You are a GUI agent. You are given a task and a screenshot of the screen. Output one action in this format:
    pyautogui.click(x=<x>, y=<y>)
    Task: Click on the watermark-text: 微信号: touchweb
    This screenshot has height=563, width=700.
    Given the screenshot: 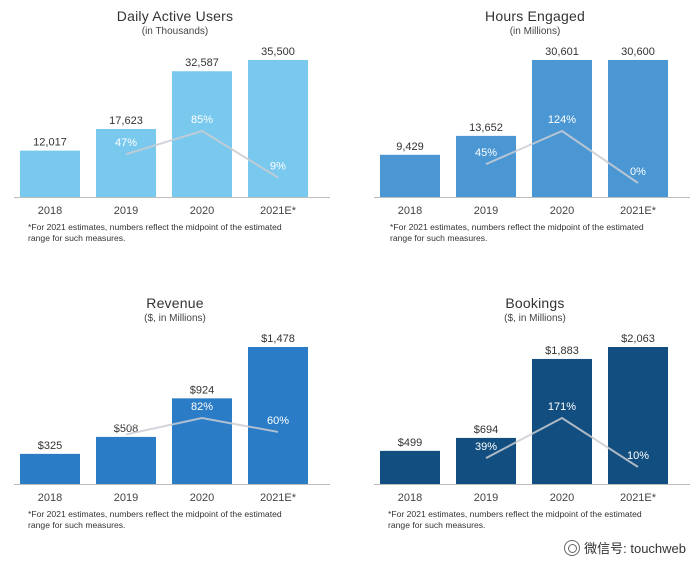 What is the action you would take?
    pyautogui.click(x=635, y=548)
    